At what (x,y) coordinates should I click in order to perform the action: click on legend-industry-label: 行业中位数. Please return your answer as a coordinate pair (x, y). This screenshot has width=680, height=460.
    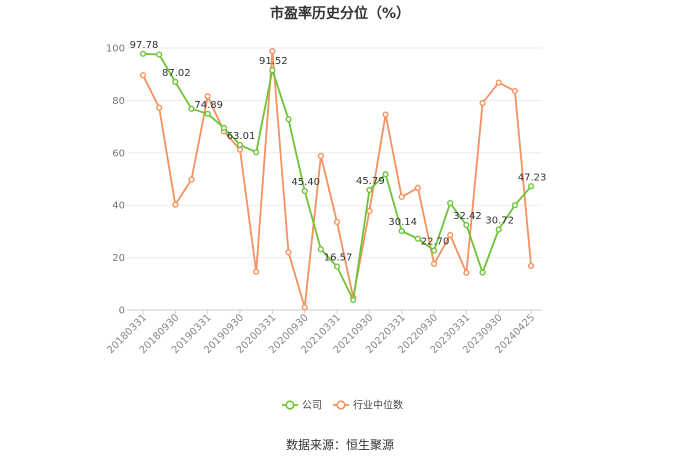
    Looking at the image, I should click on (378, 405).